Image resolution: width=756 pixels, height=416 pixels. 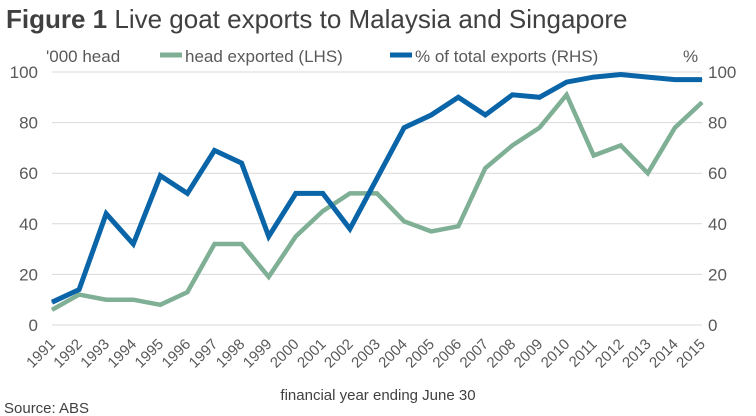 What do you see at coordinates (529, 354) in the screenshot?
I see `x-tick-label: 2009` at bounding box center [529, 354].